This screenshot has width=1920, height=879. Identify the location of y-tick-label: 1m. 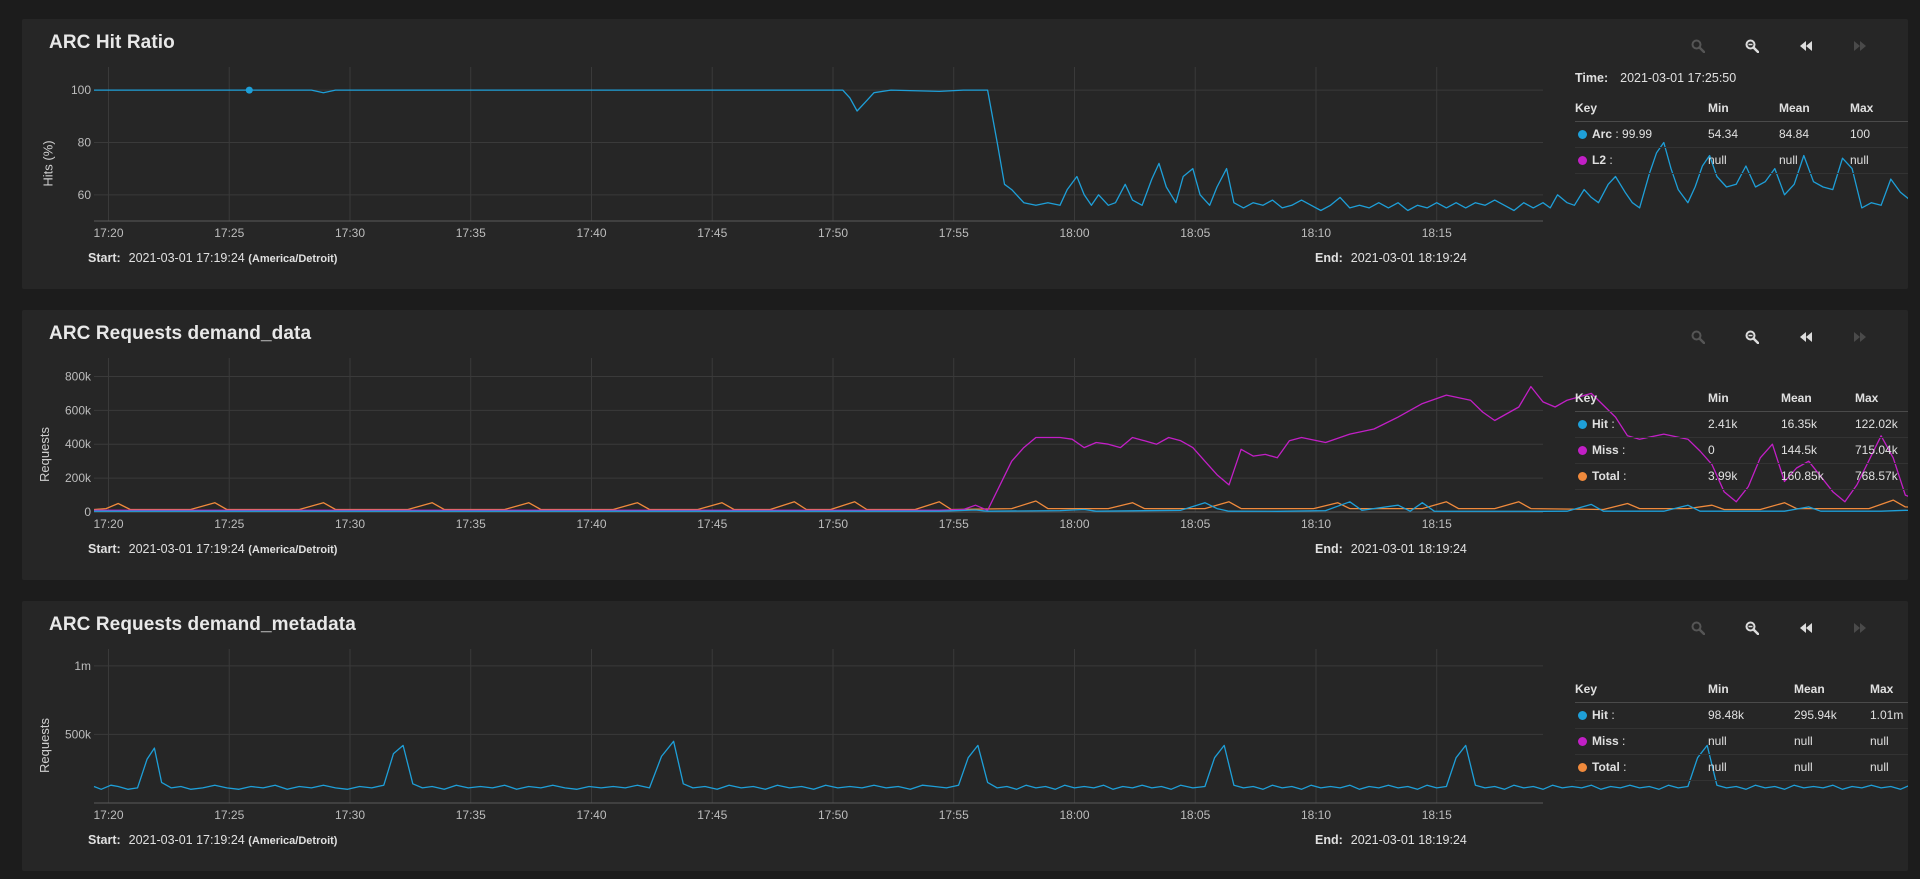
(82, 666).